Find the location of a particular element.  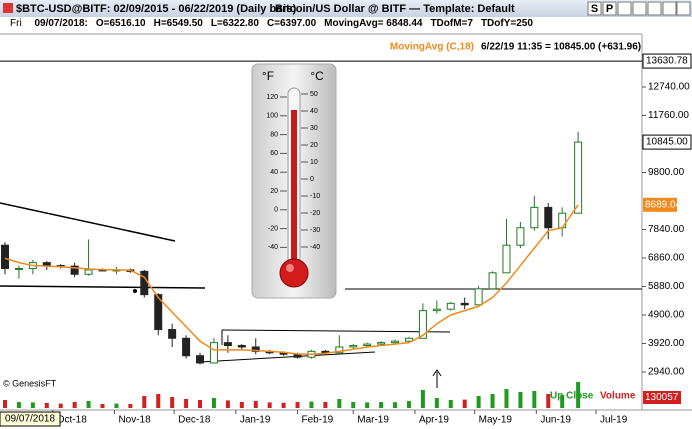

celsius-label: 20 is located at coordinates (314, 145).